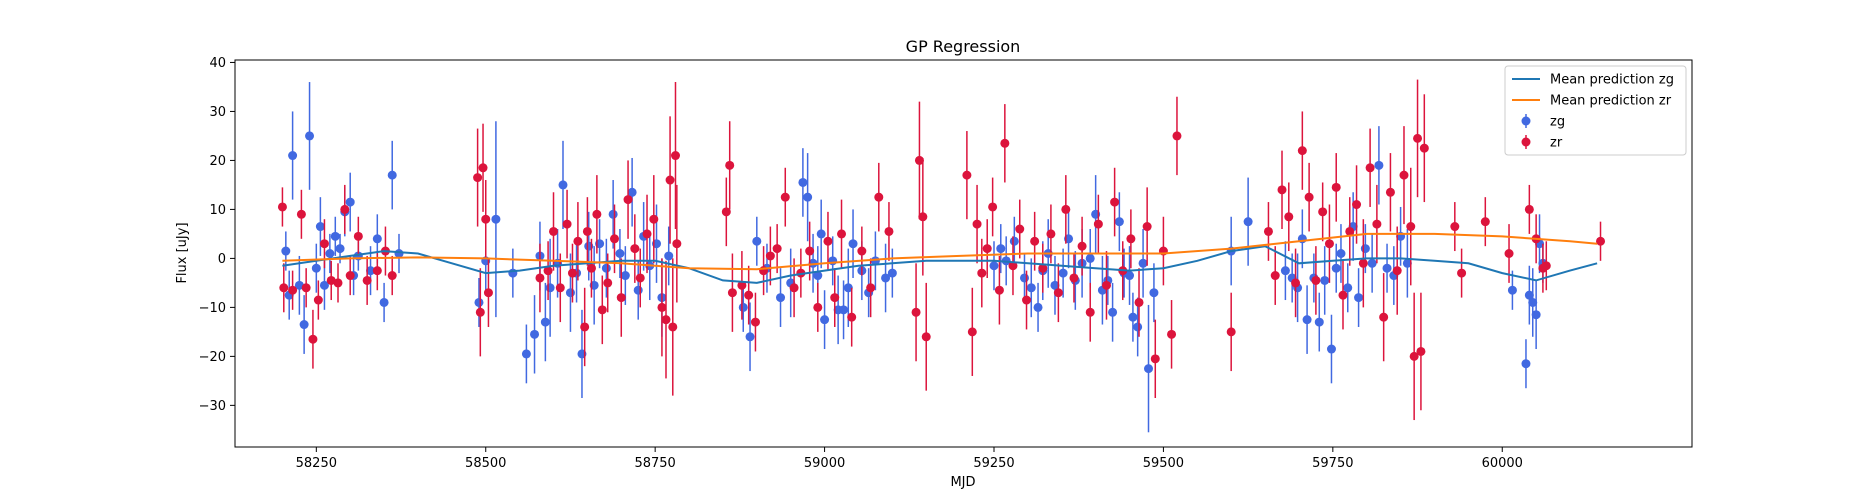  Describe the element at coordinates (1526, 121) in the screenshot. I see `legend-swatch-marker` at that location.